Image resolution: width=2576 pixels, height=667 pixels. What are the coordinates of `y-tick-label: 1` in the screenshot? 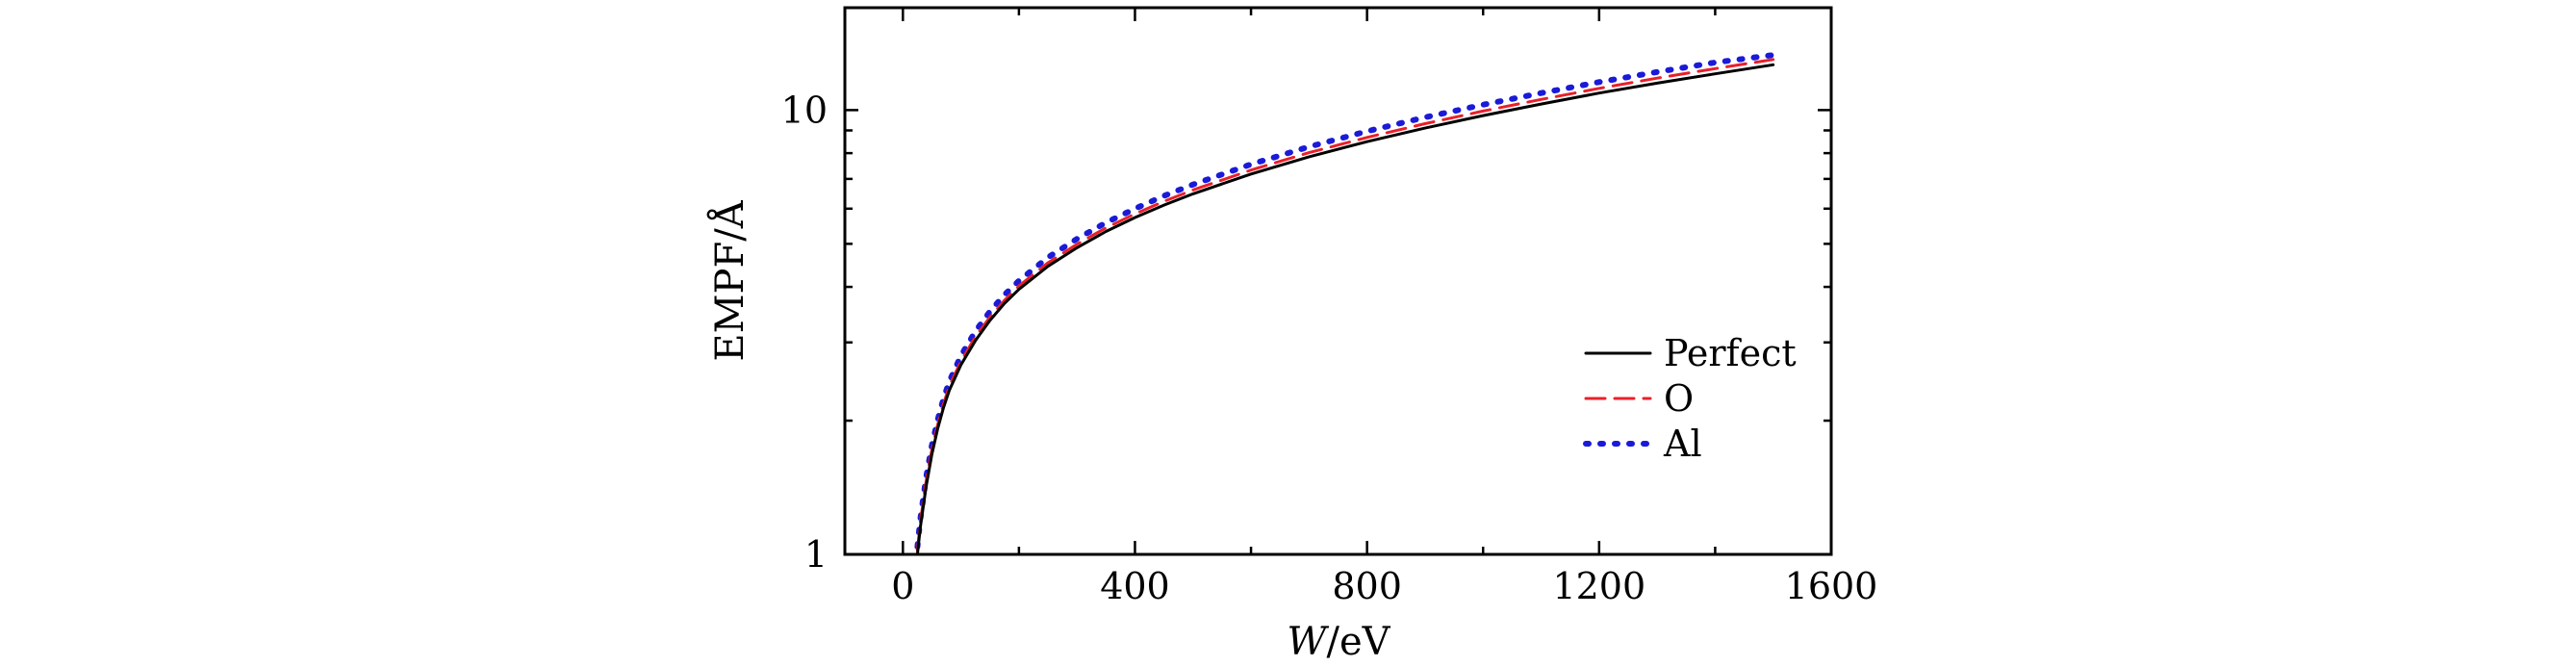 It's located at (816, 554).